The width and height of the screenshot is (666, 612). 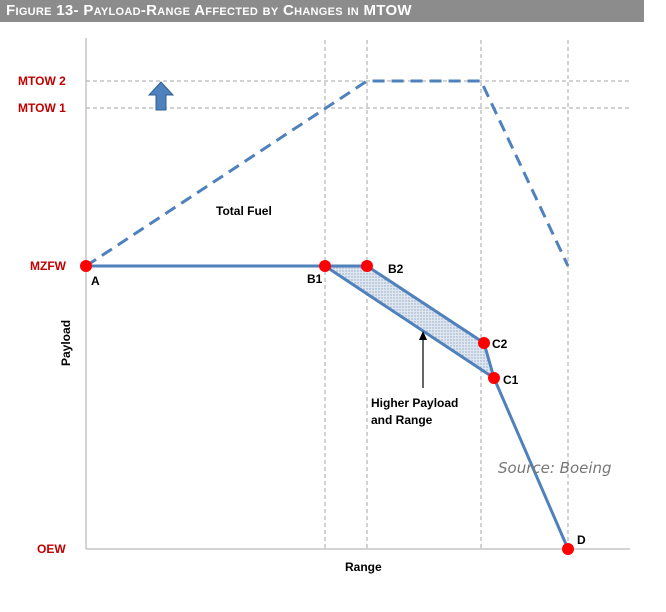 I want to click on oew-label: OEW, so click(x=51, y=549).